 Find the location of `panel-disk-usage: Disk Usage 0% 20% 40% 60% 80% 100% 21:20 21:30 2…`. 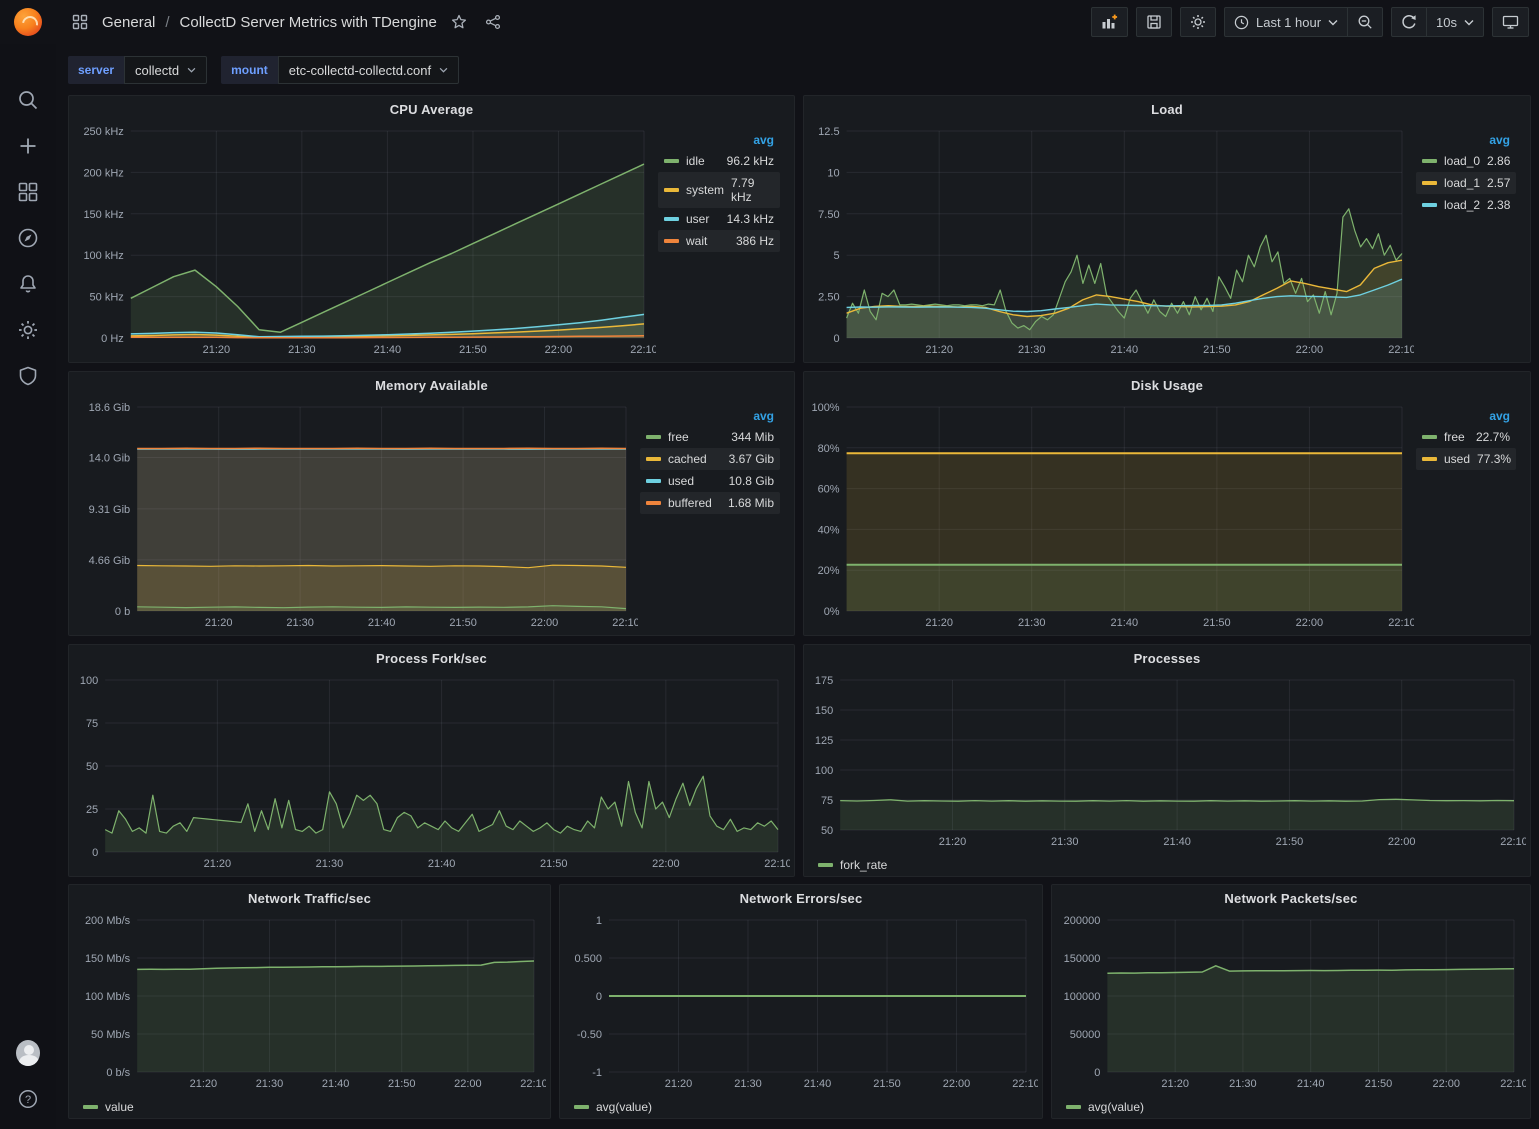

panel-disk-usage: Disk Usage 0% 20% 40% 60% 80% 100% 21:20 21:30 2… is located at coordinates (1167, 503).